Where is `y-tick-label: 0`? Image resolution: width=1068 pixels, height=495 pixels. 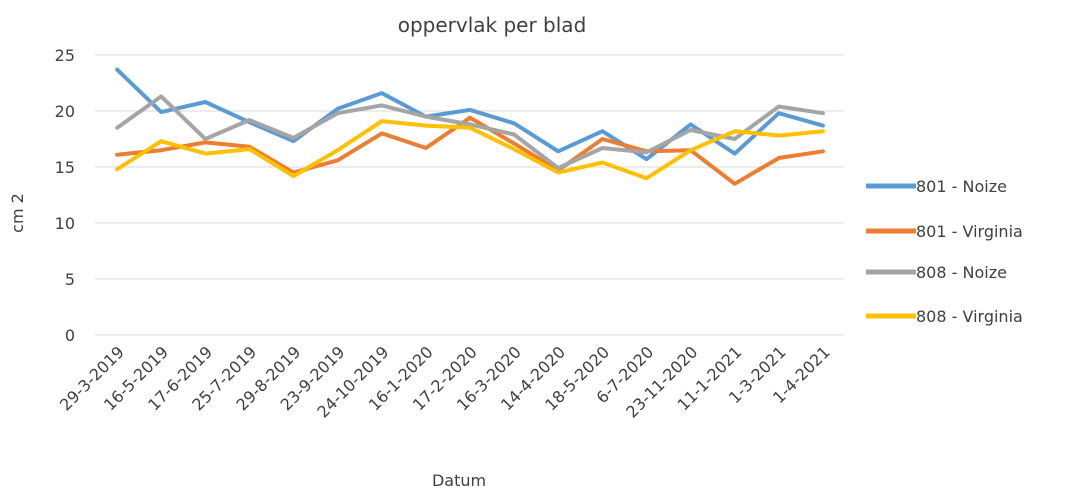
y-tick-label: 0 is located at coordinates (70, 335).